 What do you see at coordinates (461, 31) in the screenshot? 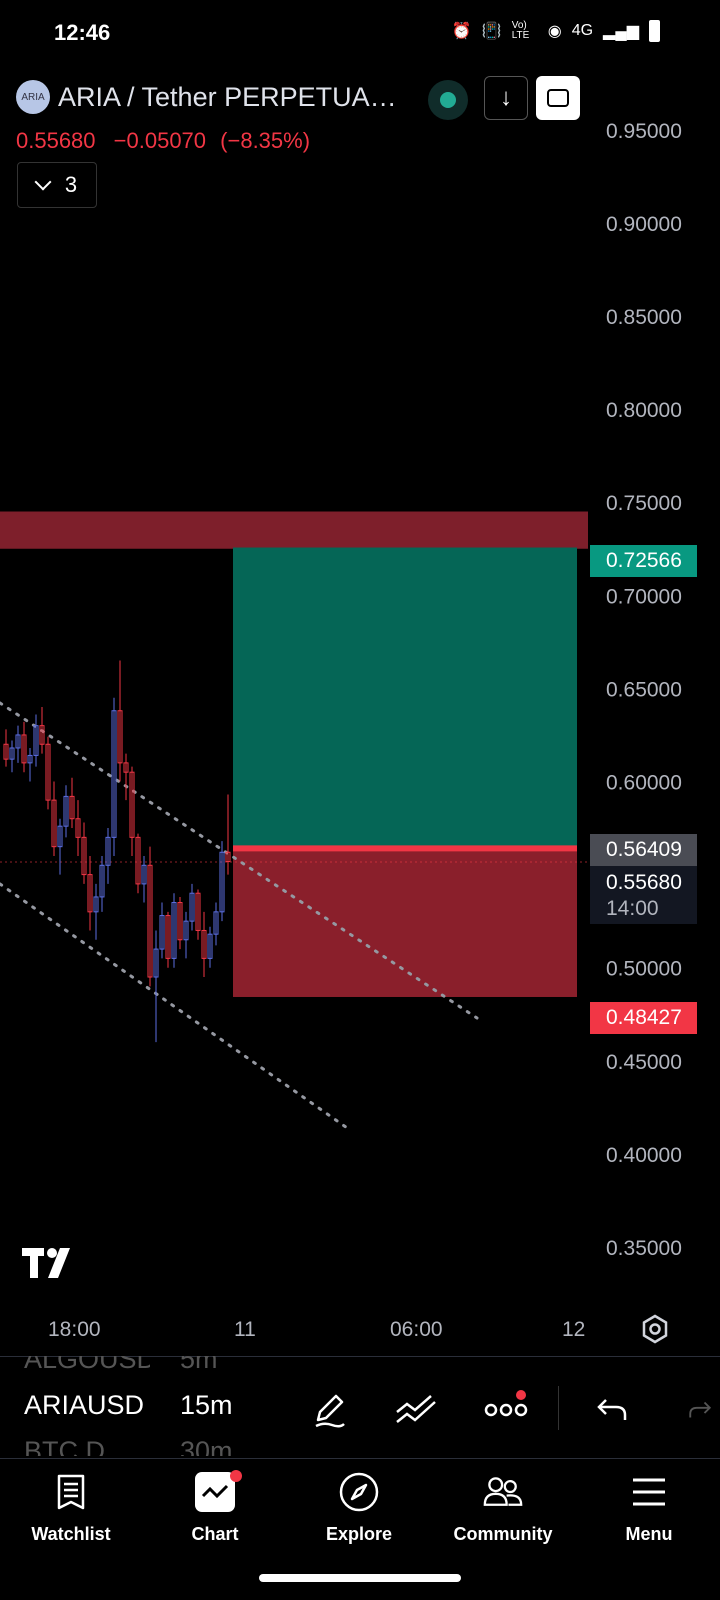
I see `alarm-icon: ⏰` at bounding box center [461, 31].